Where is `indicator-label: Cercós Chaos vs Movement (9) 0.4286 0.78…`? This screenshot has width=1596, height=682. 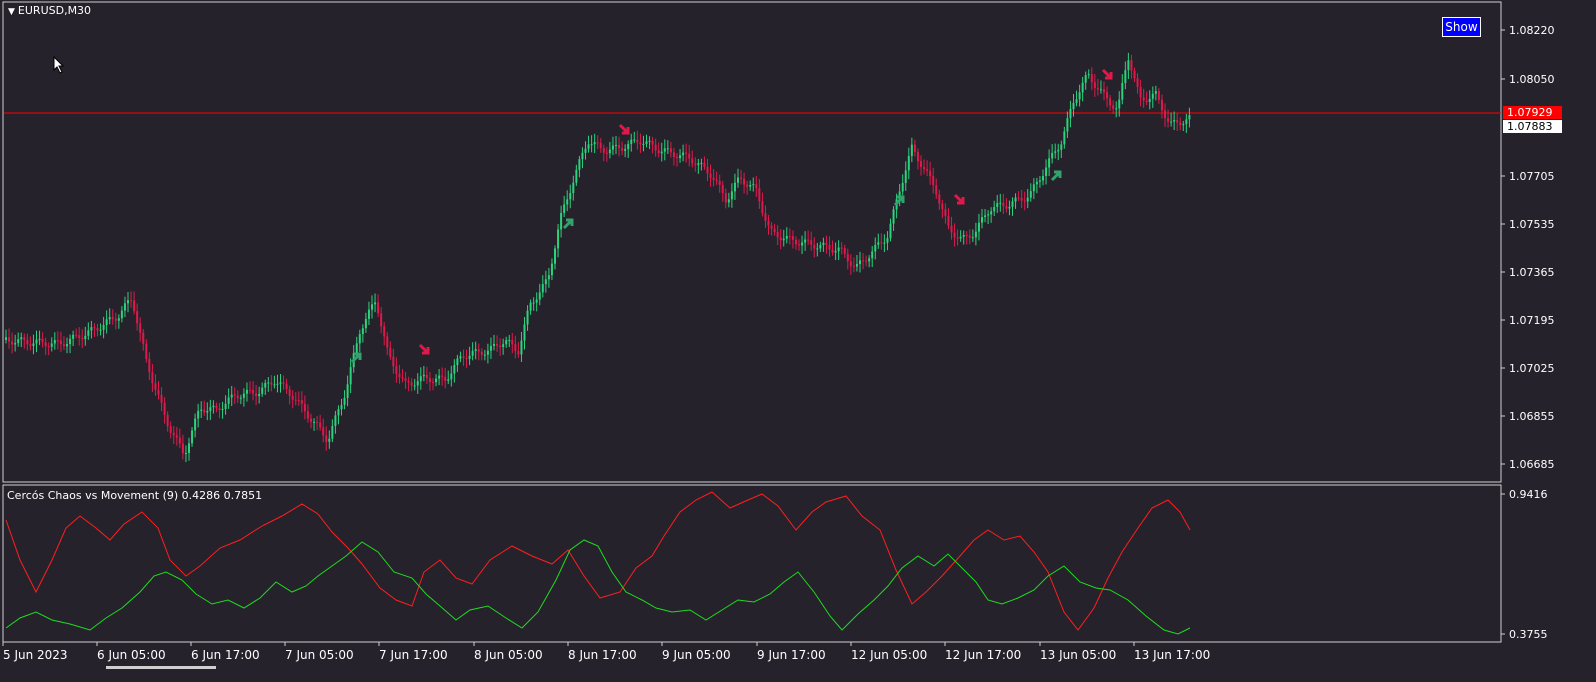 indicator-label: Cercós Chaos vs Movement (9) 0.4286 0.78… is located at coordinates (135, 495).